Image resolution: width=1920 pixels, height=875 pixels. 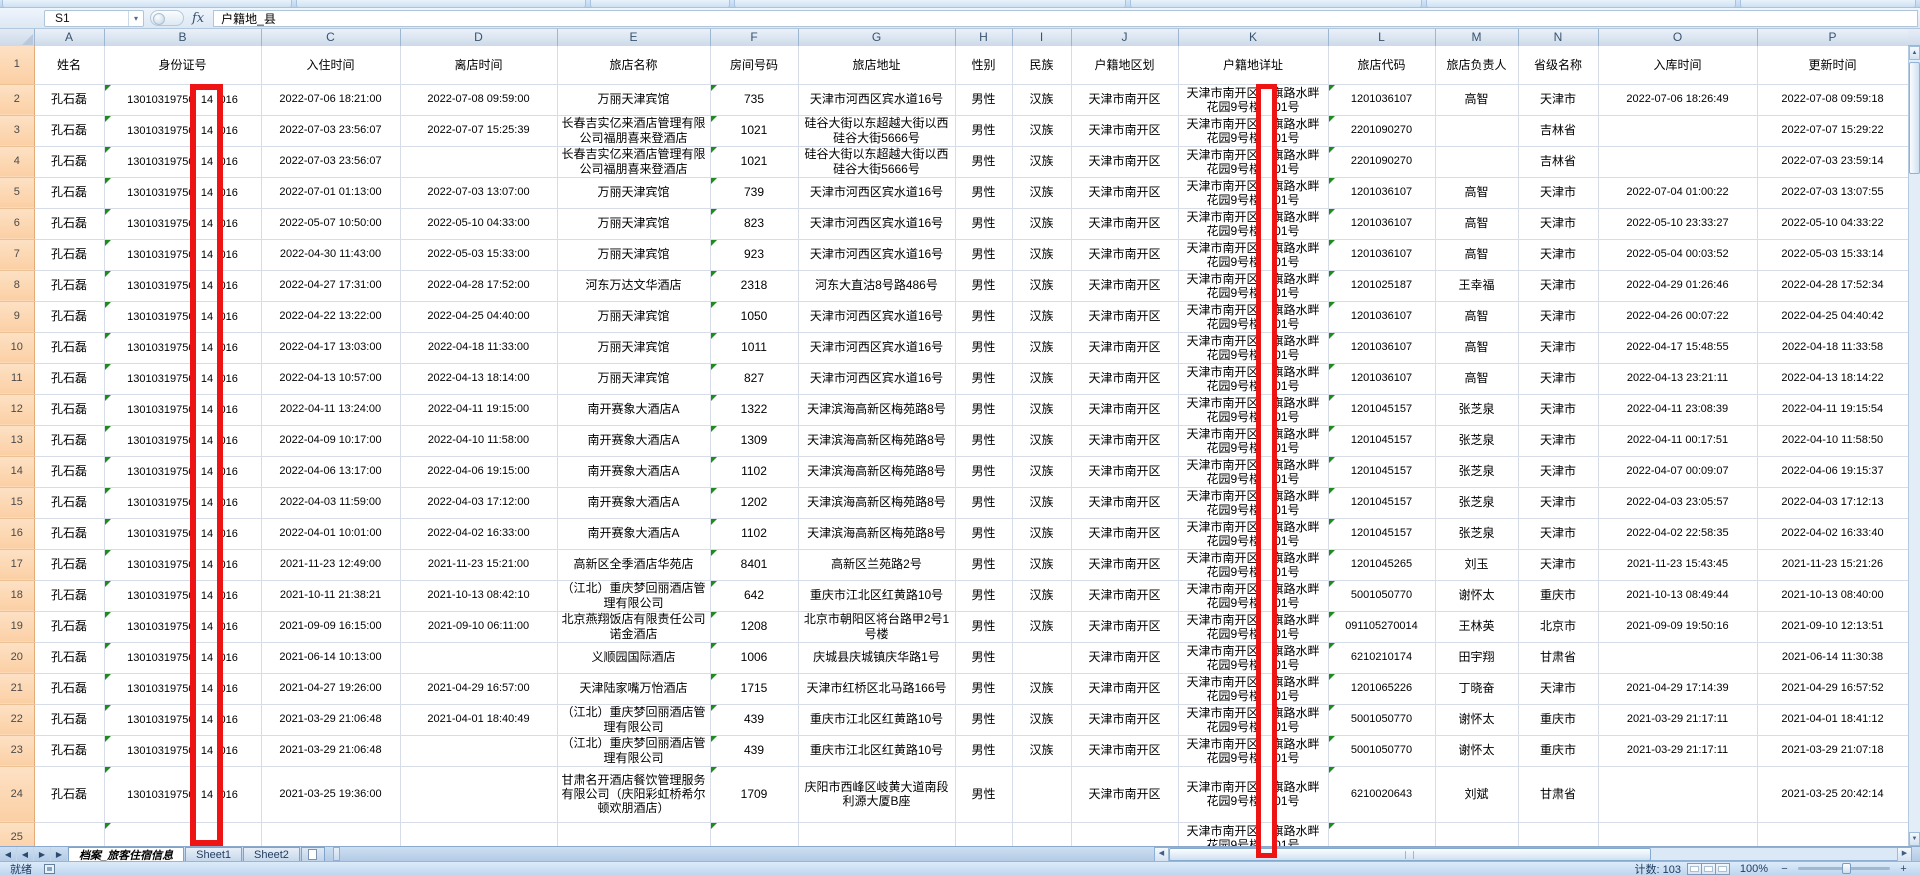 What do you see at coordinates (754, 534) in the screenshot?
I see `cell-F16: 1102` at bounding box center [754, 534].